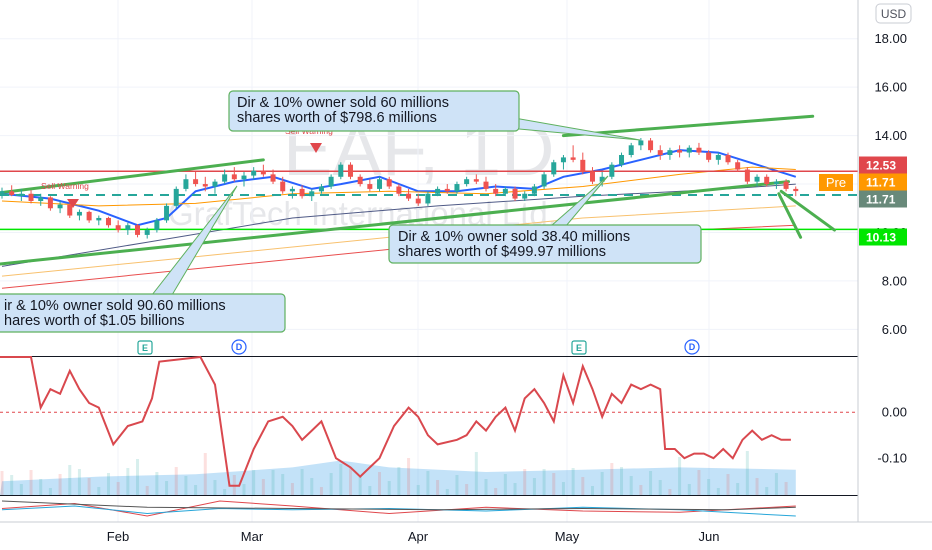  I want to click on callout-box, so click(545, 244).